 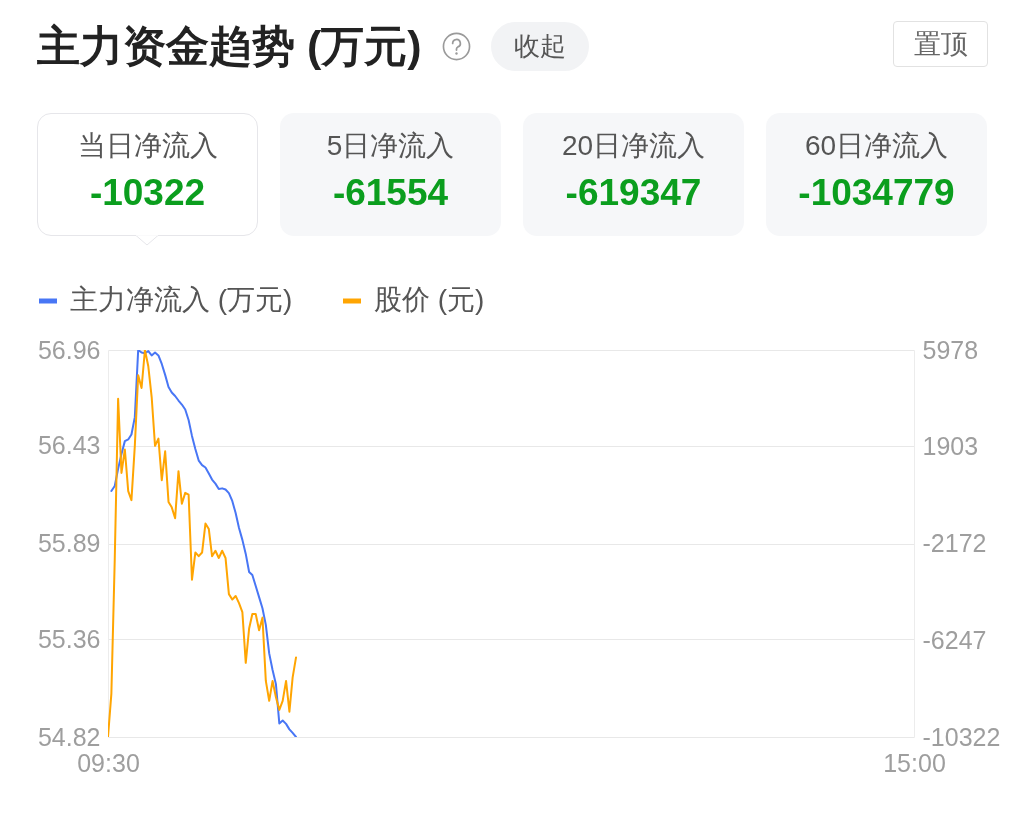 What do you see at coordinates (108, 762) in the screenshot?
I see `x-tick-label: 09:30` at bounding box center [108, 762].